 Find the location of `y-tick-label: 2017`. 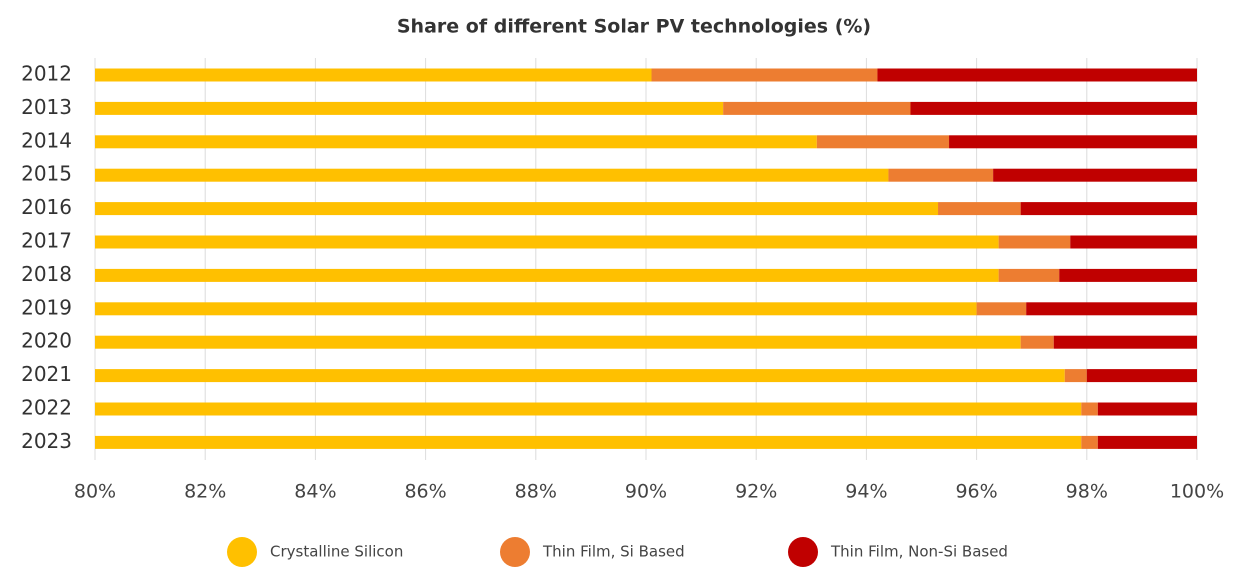

y-tick-label: 2017 is located at coordinates (46, 241).